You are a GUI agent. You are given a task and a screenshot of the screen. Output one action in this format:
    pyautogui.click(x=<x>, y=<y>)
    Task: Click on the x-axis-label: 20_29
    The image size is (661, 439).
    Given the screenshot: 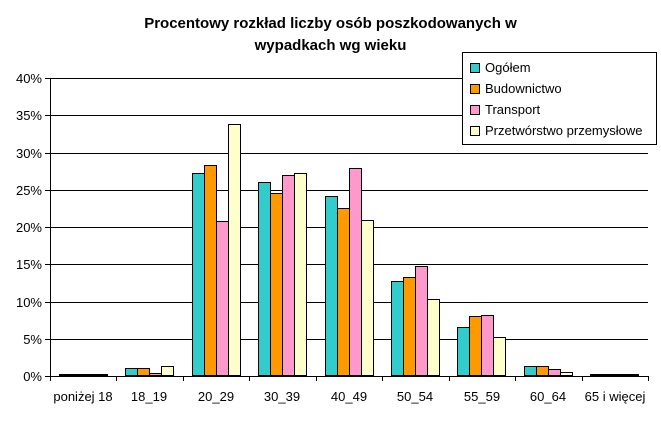 What is the action you would take?
    pyautogui.click(x=216, y=396)
    